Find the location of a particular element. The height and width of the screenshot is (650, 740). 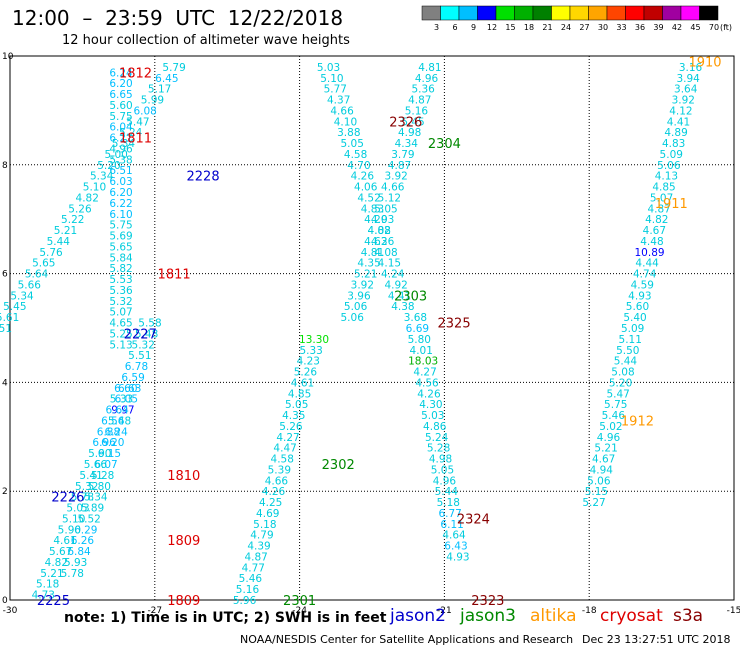

swh-value: 3.79 is located at coordinates (402, 155).